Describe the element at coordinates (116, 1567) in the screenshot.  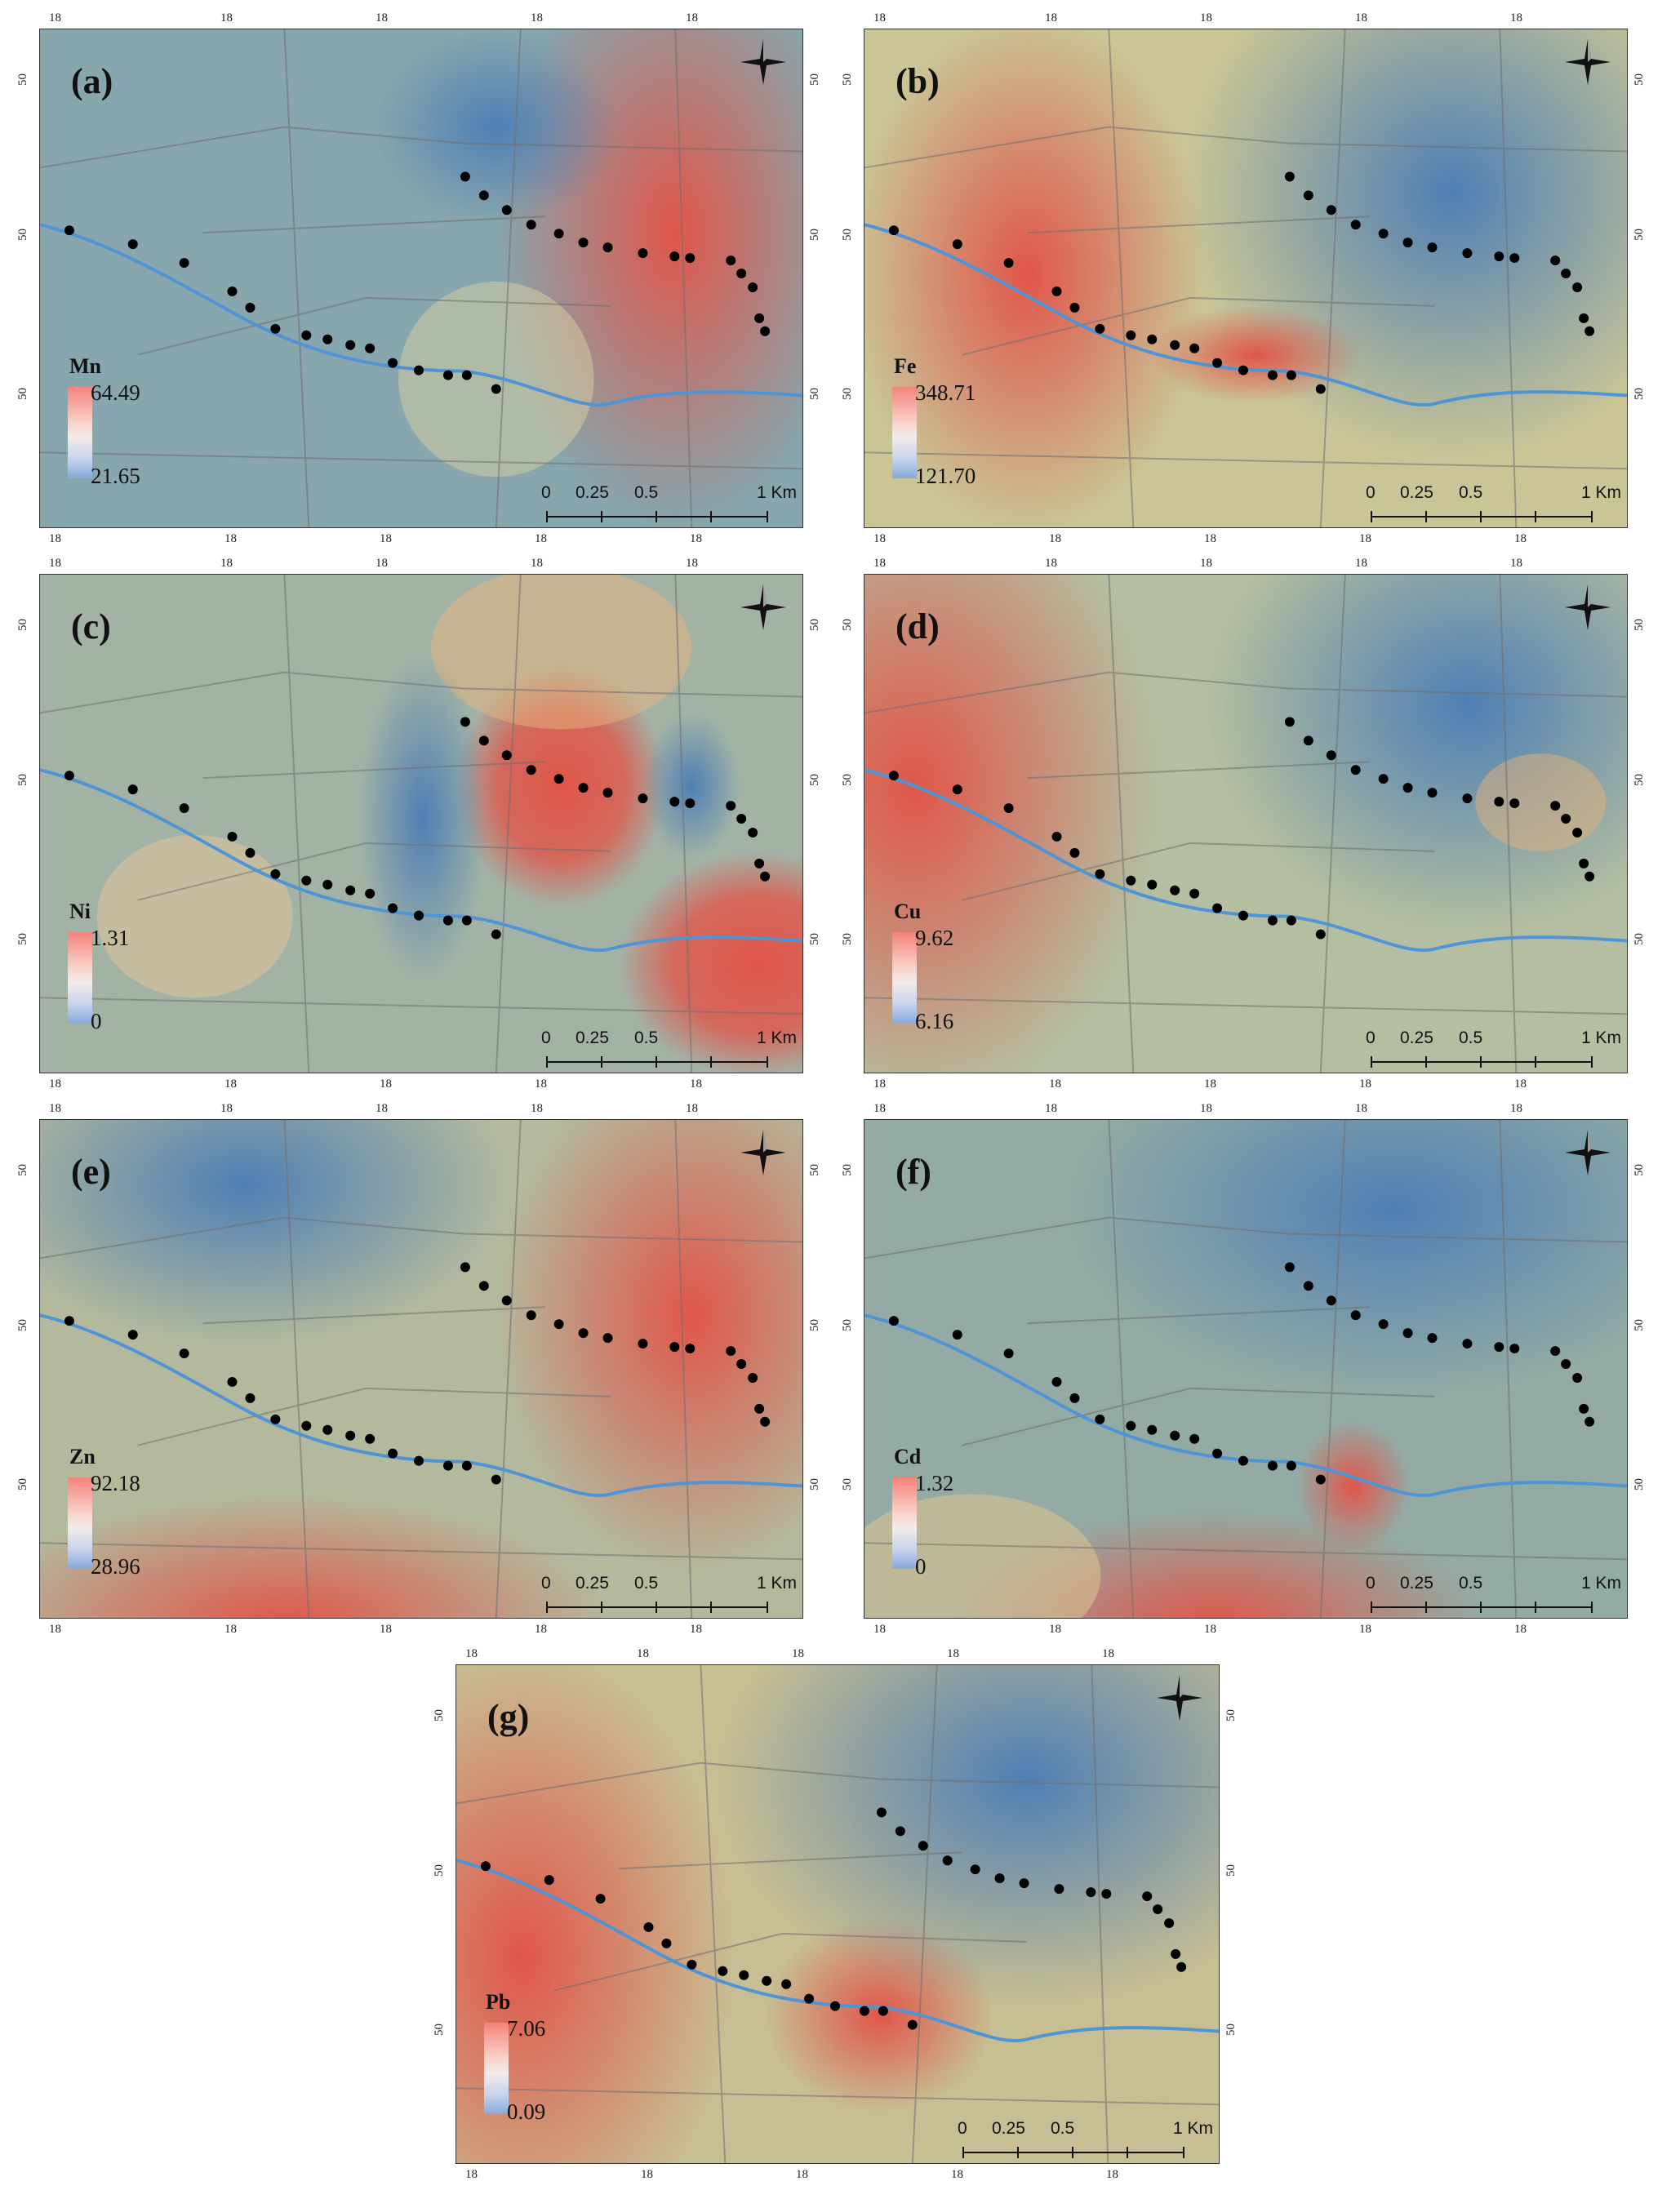
I see `legend-min: 28.96` at that location.